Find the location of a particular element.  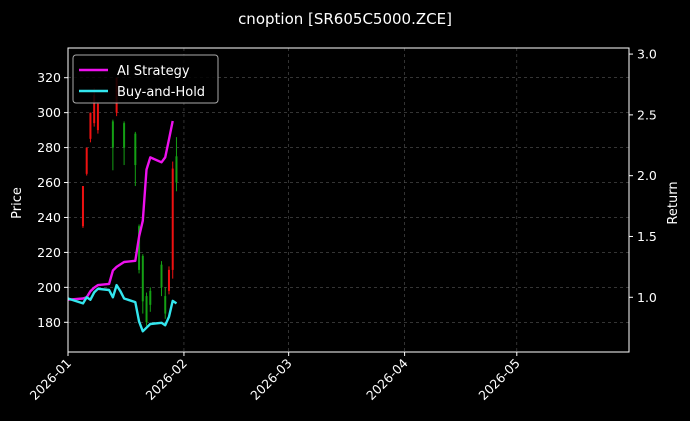

x-tick-label: 2026-05 is located at coordinates (499, 380).